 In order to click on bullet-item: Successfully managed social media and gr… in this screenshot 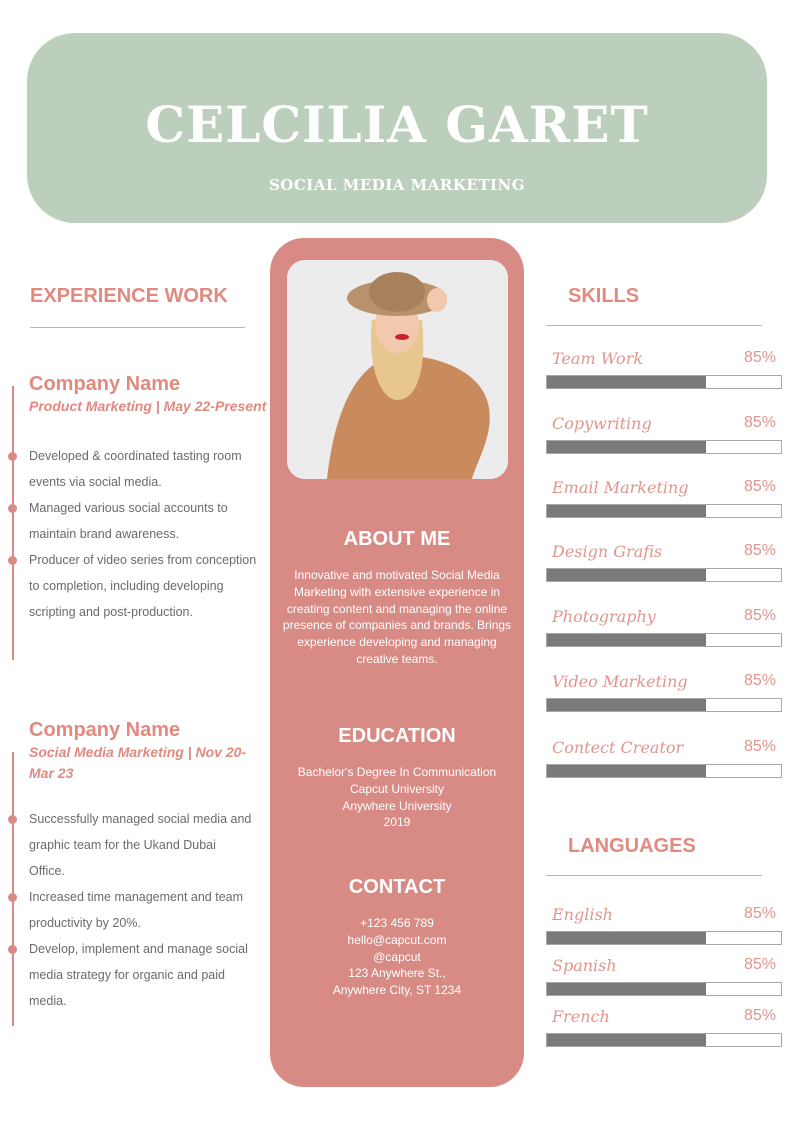, I will do `click(131, 845)`.